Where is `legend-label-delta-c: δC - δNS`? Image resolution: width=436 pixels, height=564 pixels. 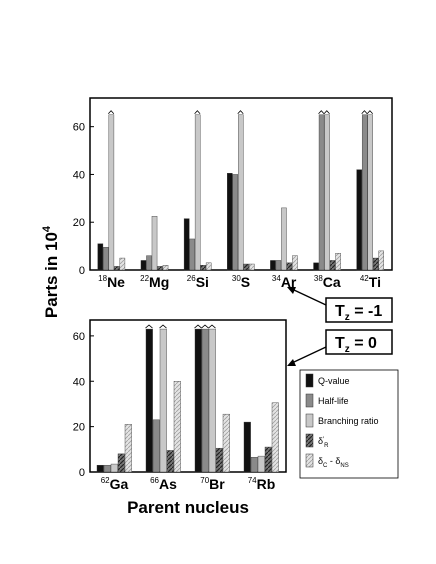 legend-label-delta-c: δC - δNS is located at coordinates (333, 462).